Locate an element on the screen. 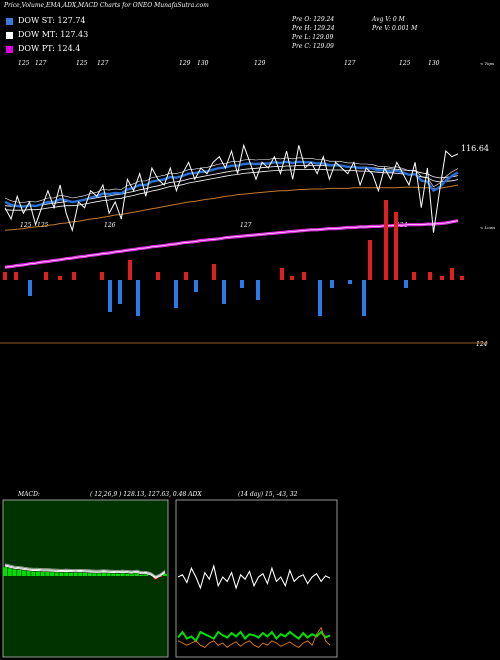 The image size is (500, 660). legend-st: DOW ST: 127.74 is located at coordinates (52, 20).